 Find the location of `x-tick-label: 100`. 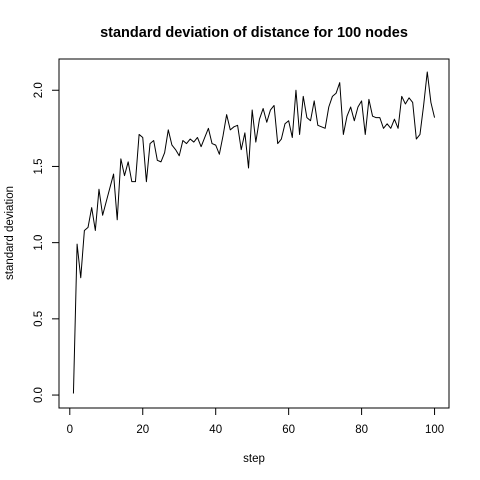

x-tick-label: 100 is located at coordinates (434, 430).